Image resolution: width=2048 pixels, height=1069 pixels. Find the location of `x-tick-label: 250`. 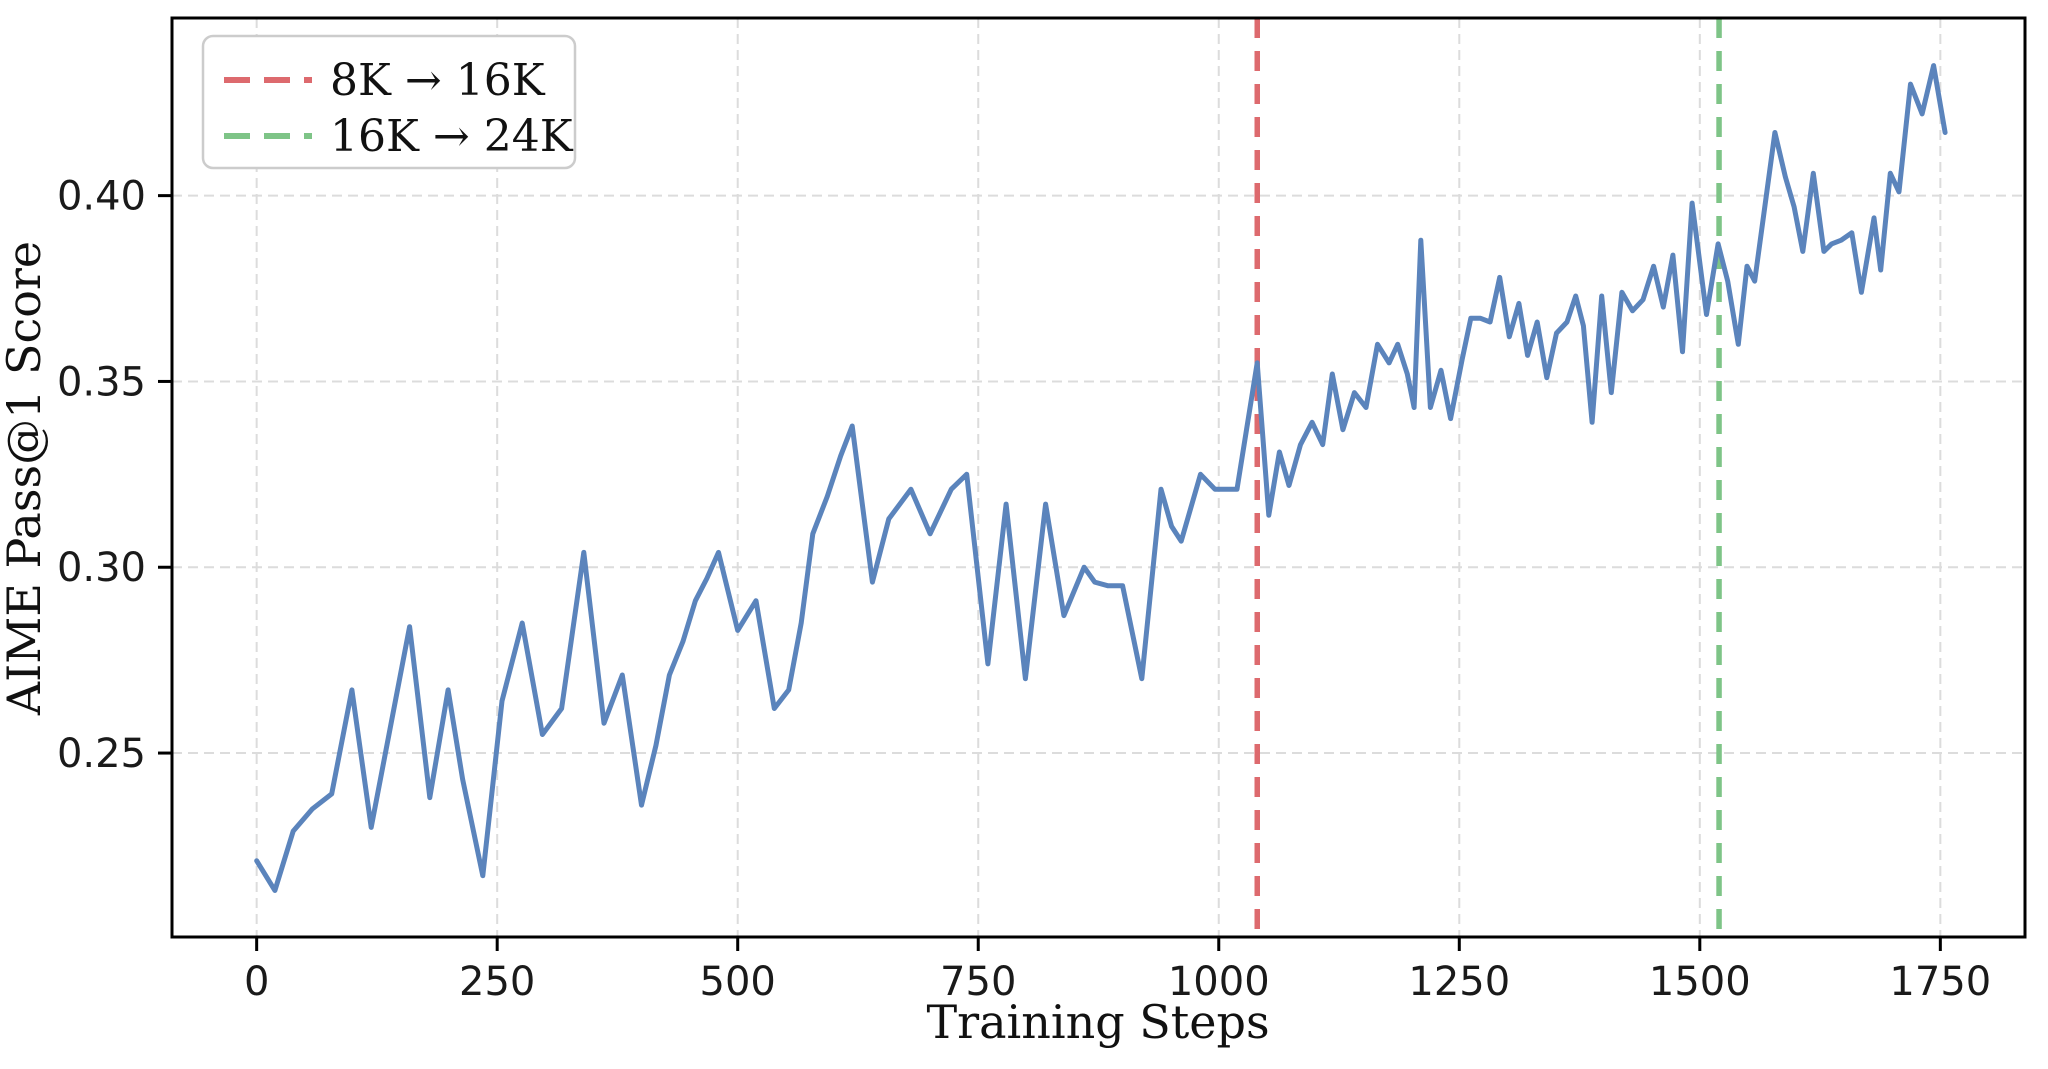

x-tick-label: 250 is located at coordinates (497, 982).